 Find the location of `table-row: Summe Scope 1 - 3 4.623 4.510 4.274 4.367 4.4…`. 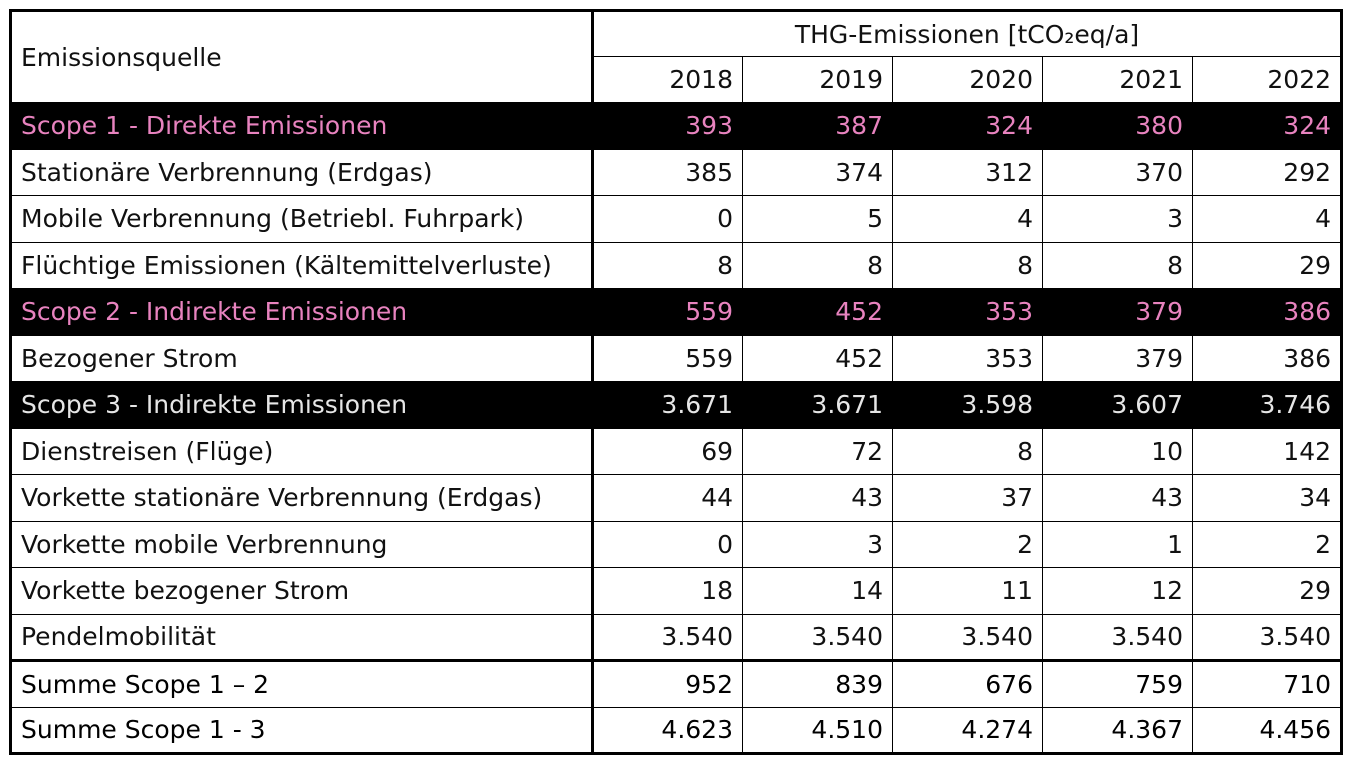

table-row: Summe Scope 1 - 3 4.623 4.510 4.274 4.367 4.4… is located at coordinates (676, 730).